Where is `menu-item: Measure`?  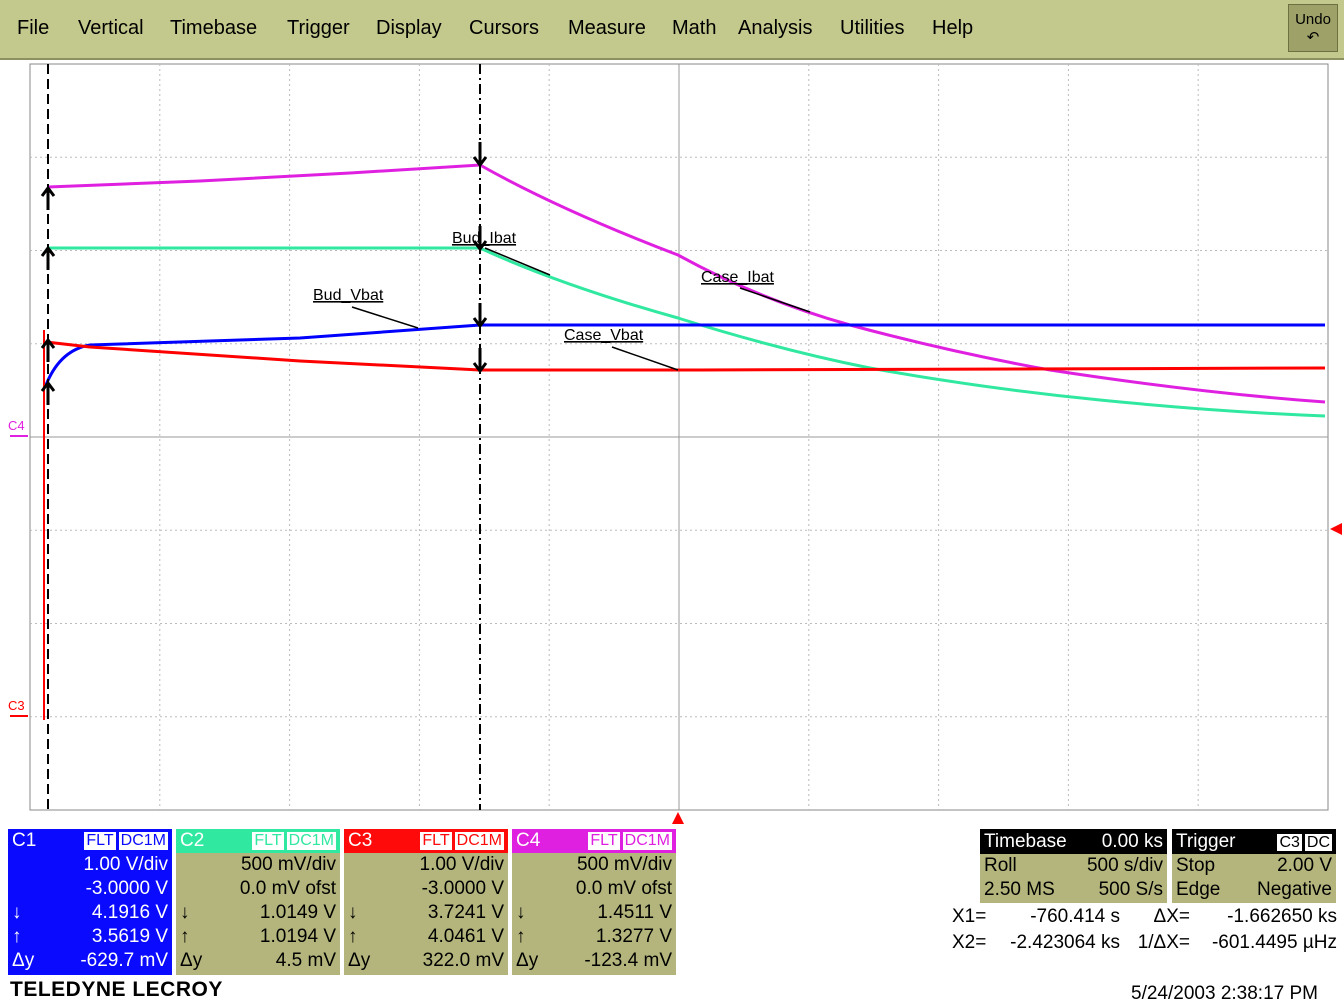
menu-item: Measure is located at coordinates (607, 28).